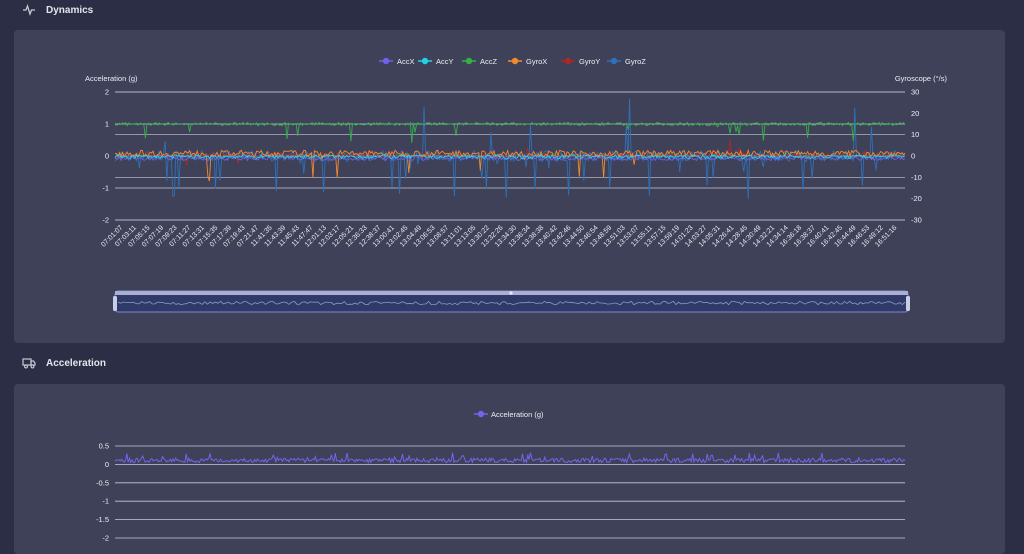  I want to click on legend-item-accy: AccY, so click(436, 61).